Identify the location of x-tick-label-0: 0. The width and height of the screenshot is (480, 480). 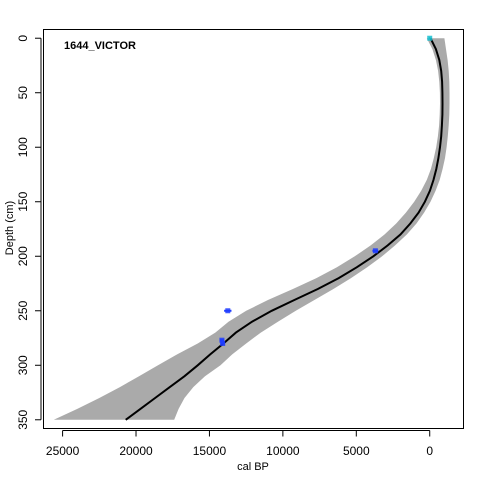
(429, 451).